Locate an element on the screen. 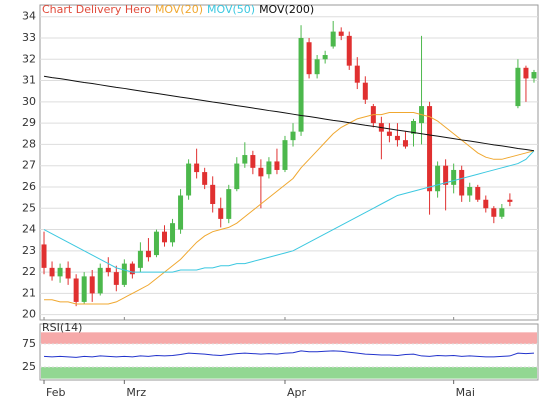 The width and height of the screenshot is (540, 400). y-tick-label: 21 is located at coordinates (29, 292).